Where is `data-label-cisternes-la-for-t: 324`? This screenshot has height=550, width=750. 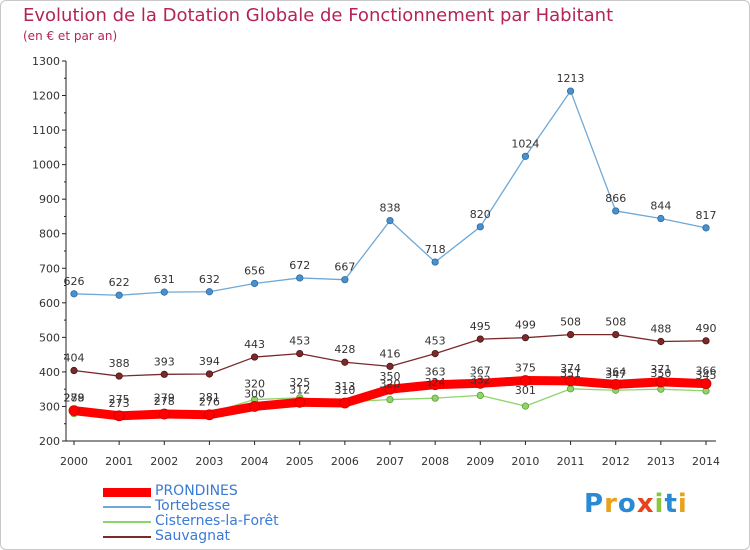 data-label-cisternes-la-for-t: 324 is located at coordinates (435, 382).